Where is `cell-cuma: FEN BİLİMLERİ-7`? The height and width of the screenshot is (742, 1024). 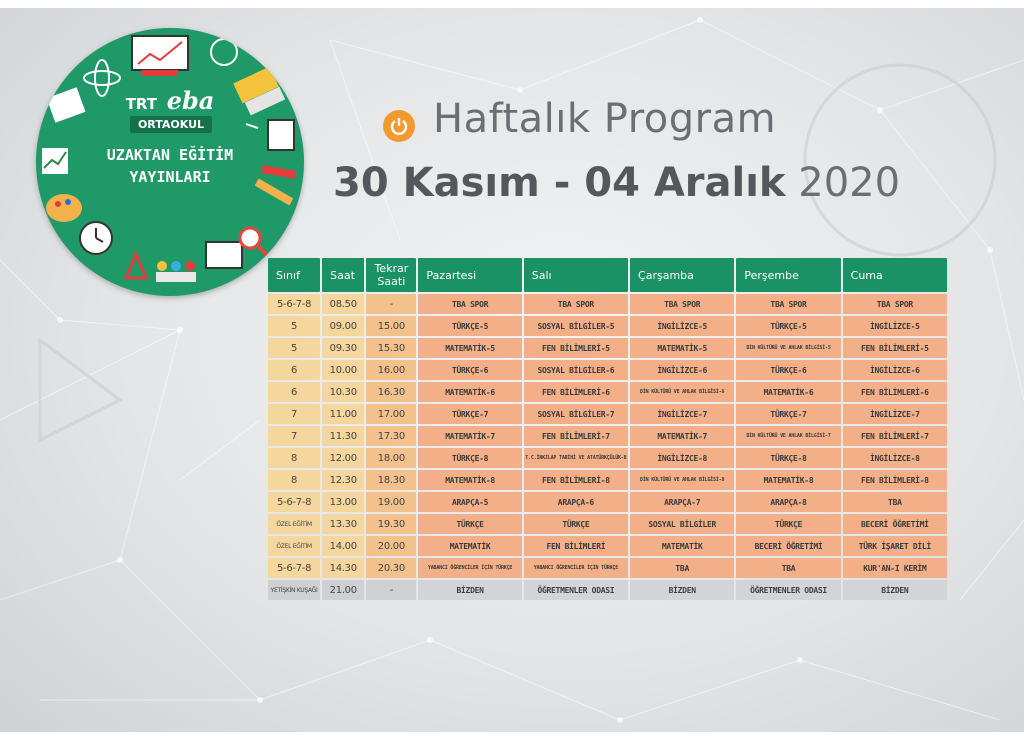
cell-cuma: FEN BİLİMLERİ-7 is located at coordinates (894, 436).